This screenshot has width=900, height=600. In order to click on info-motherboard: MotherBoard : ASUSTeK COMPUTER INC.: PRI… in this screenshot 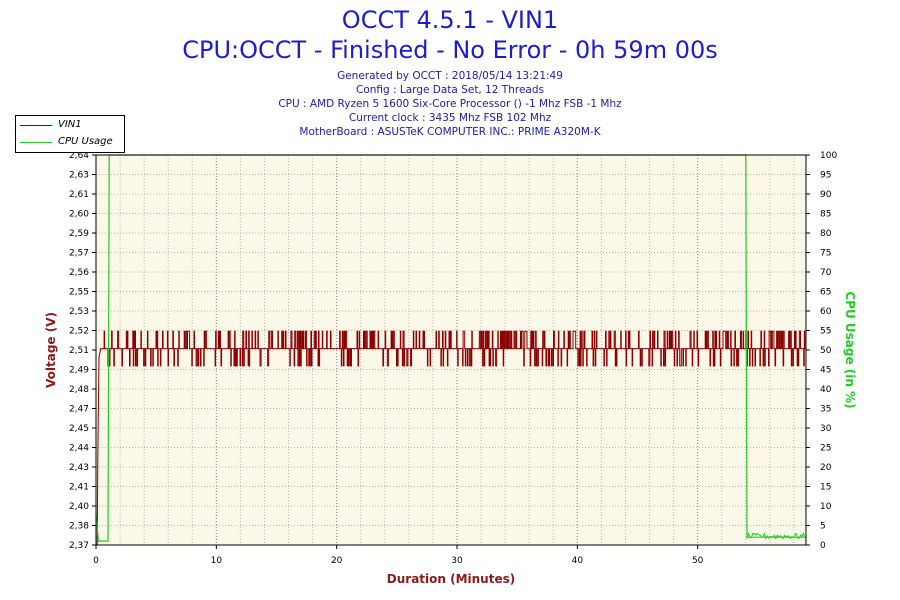, I will do `click(450, 132)`.